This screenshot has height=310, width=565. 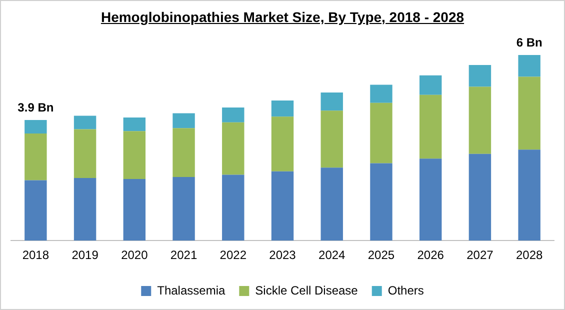 I want to click on x-tick-label: 2027, so click(x=480, y=255).